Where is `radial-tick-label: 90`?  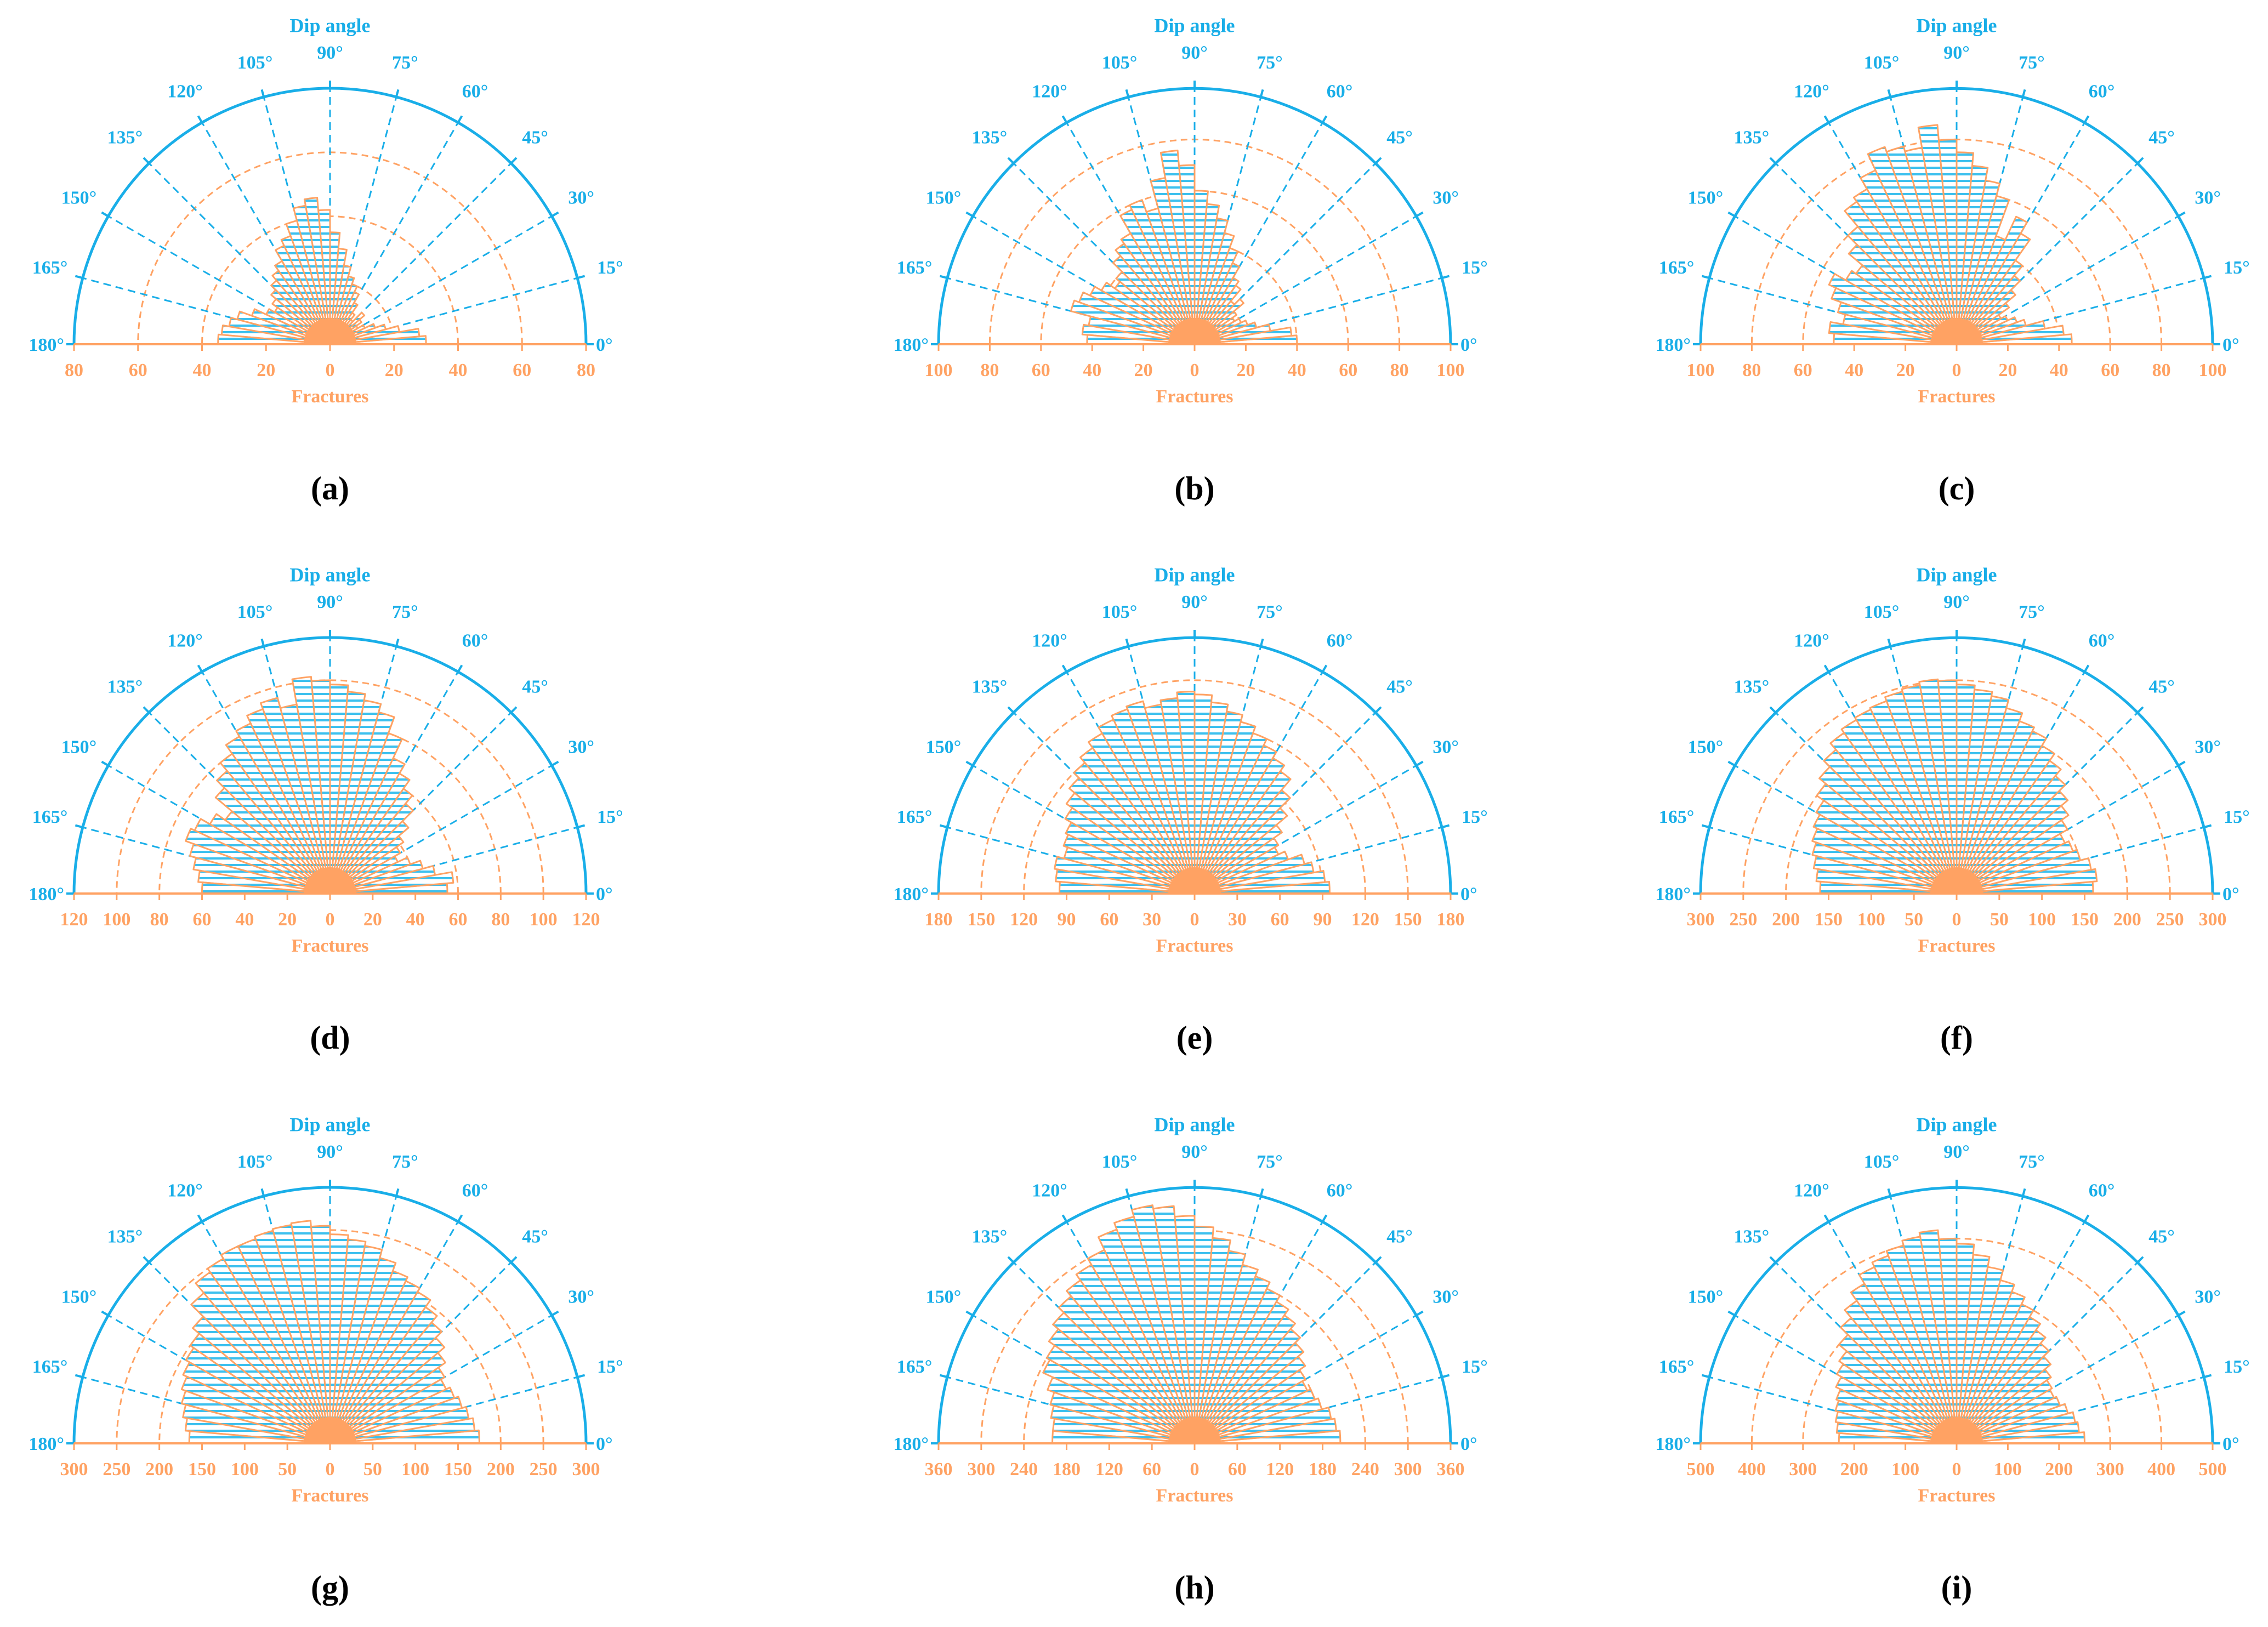 radial-tick-label: 90 is located at coordinates (1323, 920).